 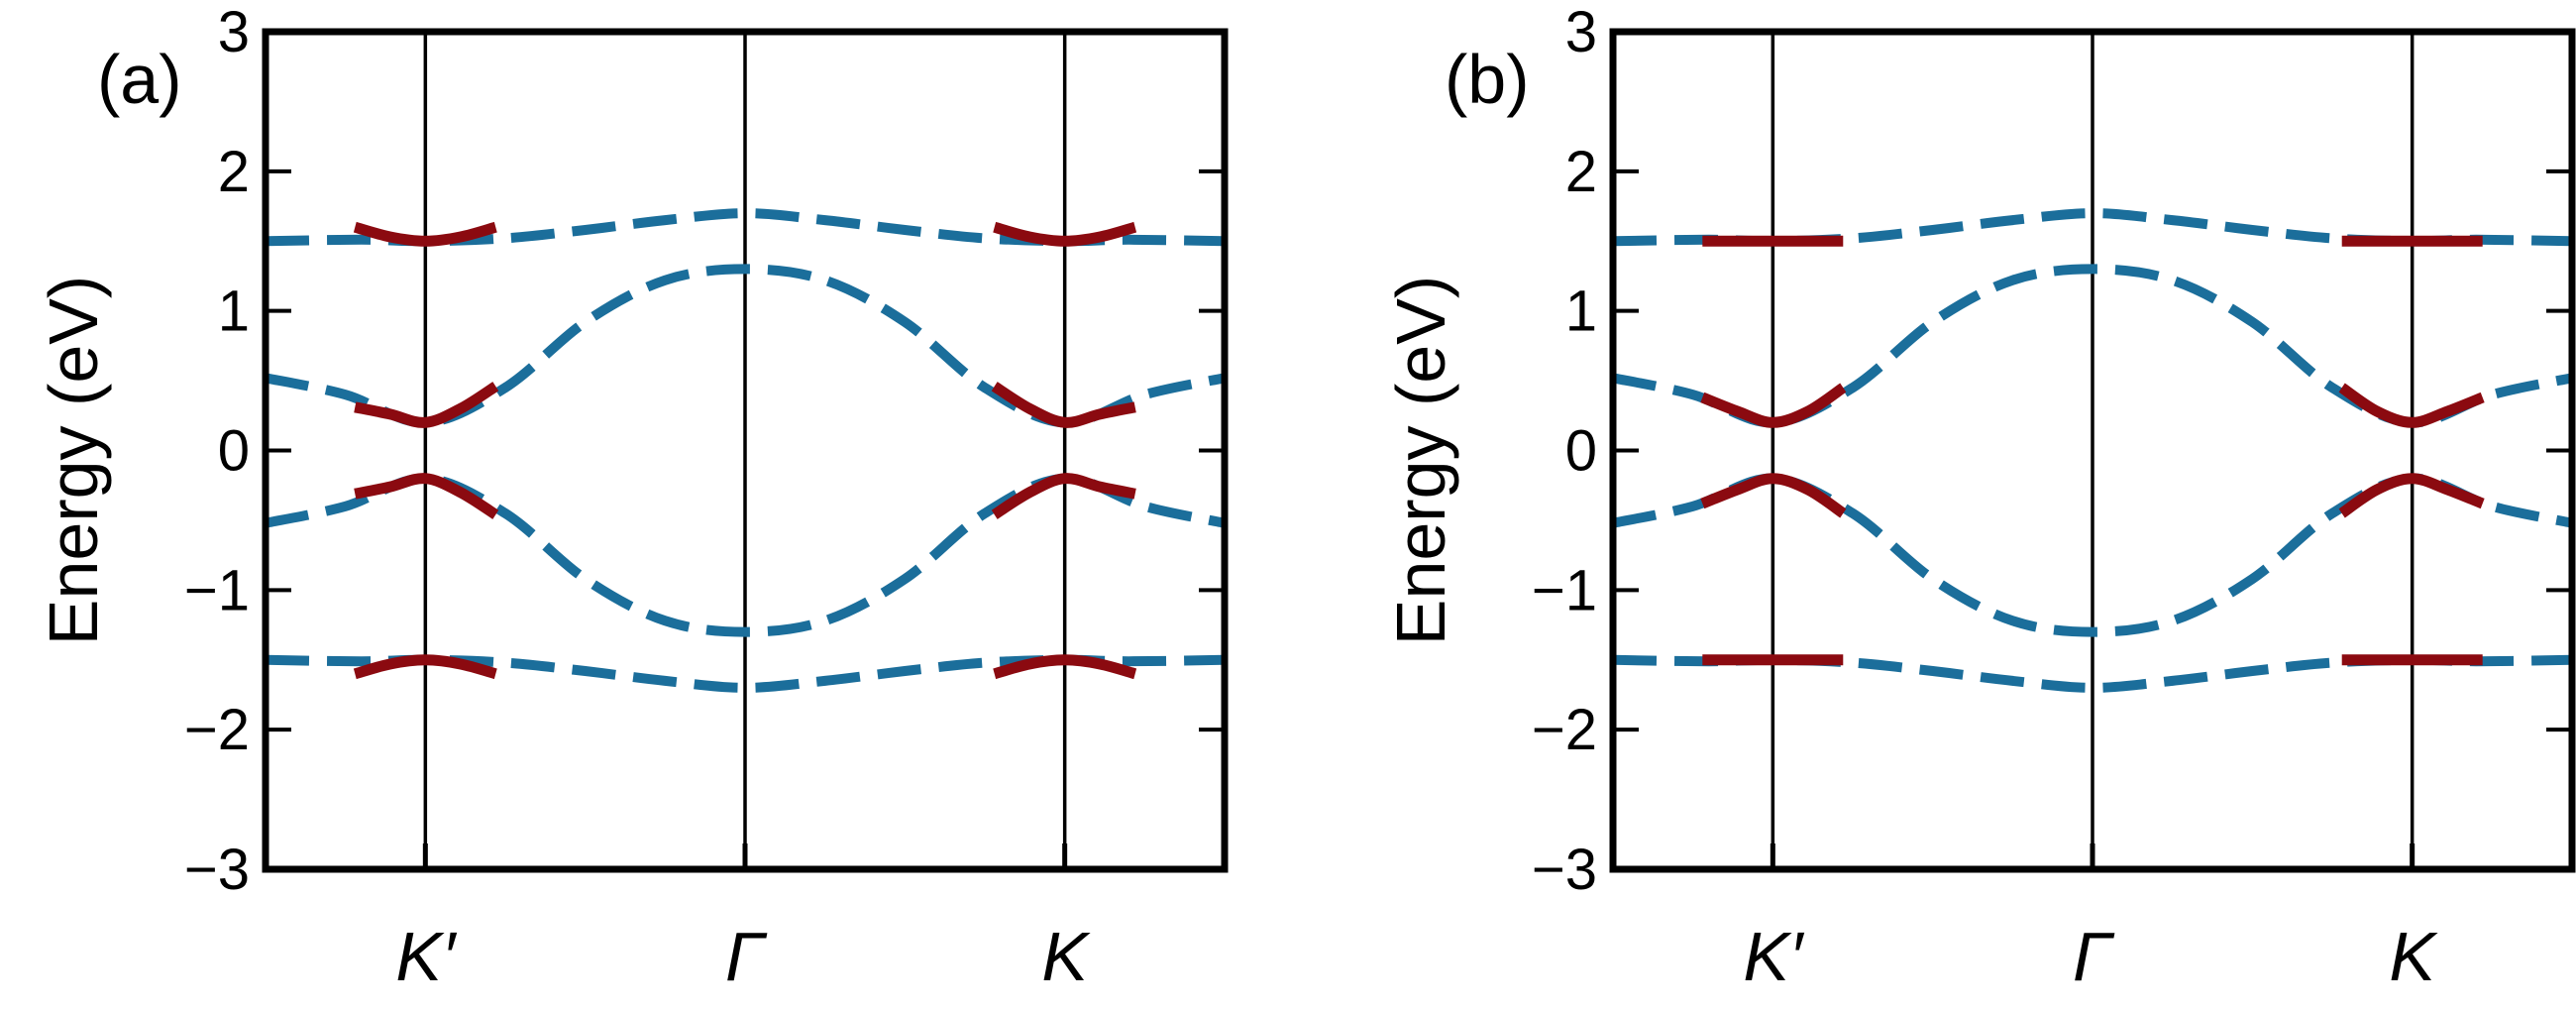 What do you see at coordinates (139, 79) in the screenshot?
I see `panel-label: (a)` at bounding box center [139, 79].